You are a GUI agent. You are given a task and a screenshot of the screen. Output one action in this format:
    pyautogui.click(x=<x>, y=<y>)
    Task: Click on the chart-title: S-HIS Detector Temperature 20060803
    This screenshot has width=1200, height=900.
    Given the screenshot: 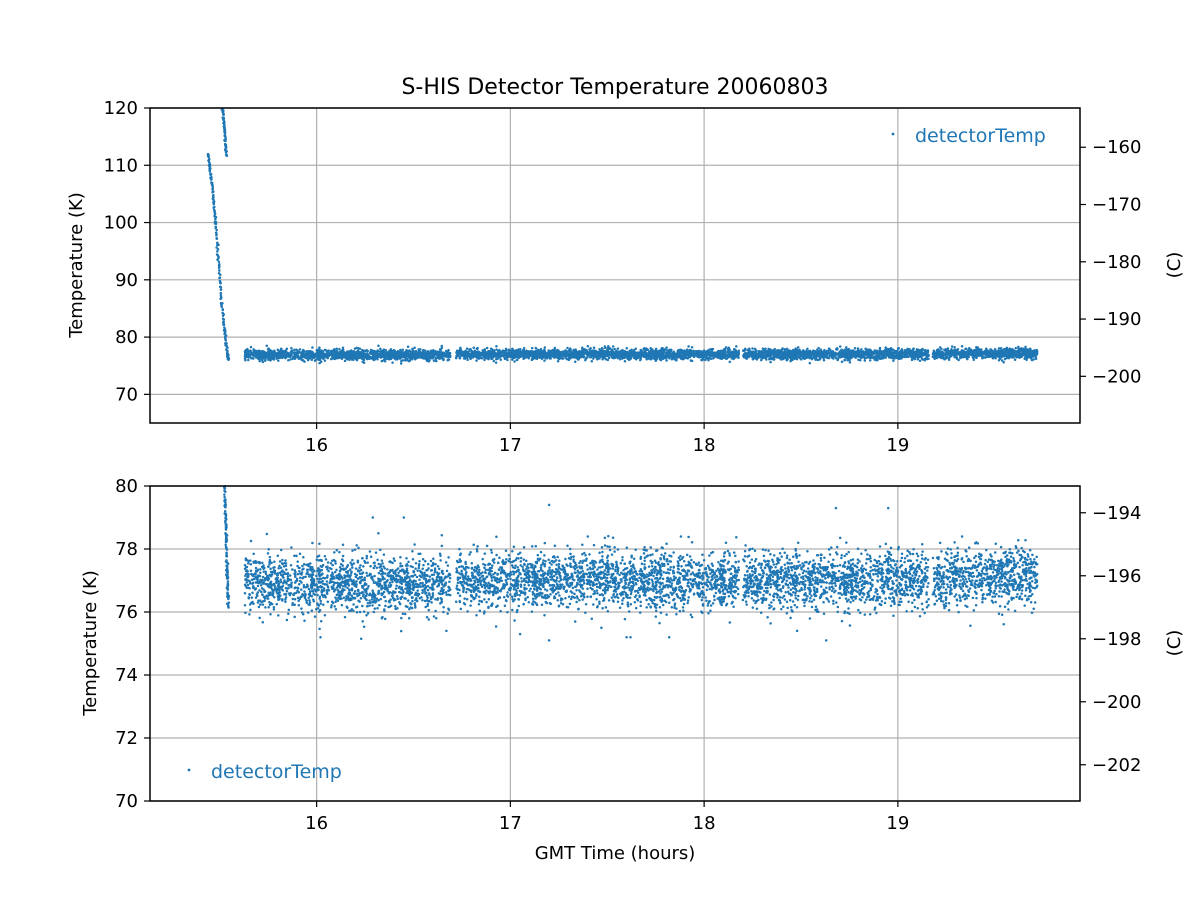 What is the action you would take?
    pyautogui.click(x=614, y=87)
    